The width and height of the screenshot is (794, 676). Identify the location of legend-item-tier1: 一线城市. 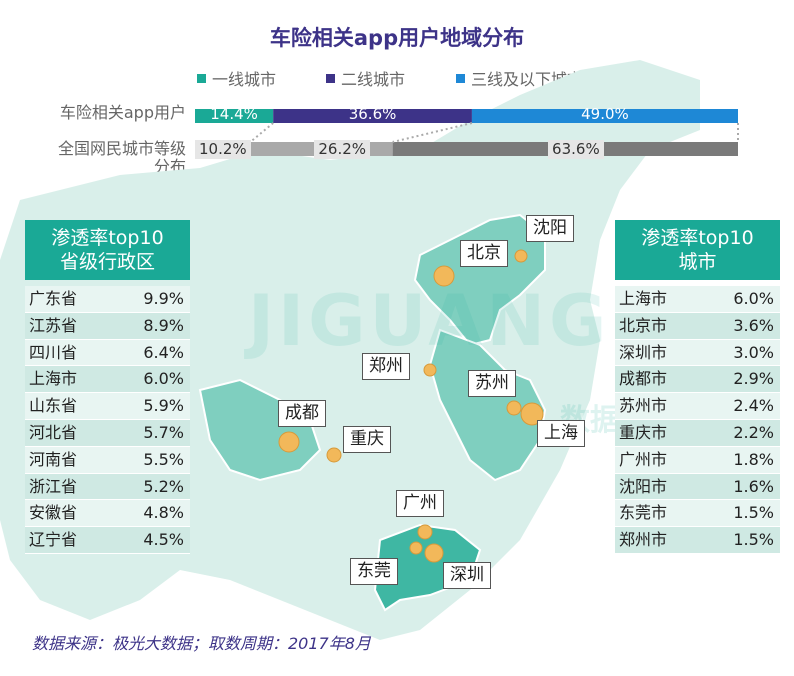
(236, 78).